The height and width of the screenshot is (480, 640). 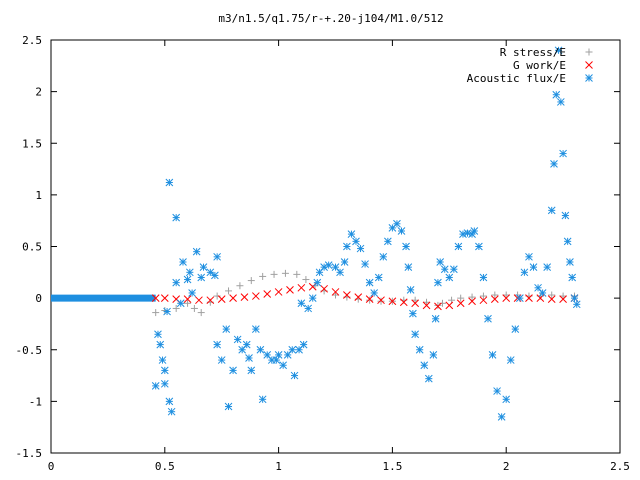 I want to click on y-tick-label: 1, so click(x=38, y=195).